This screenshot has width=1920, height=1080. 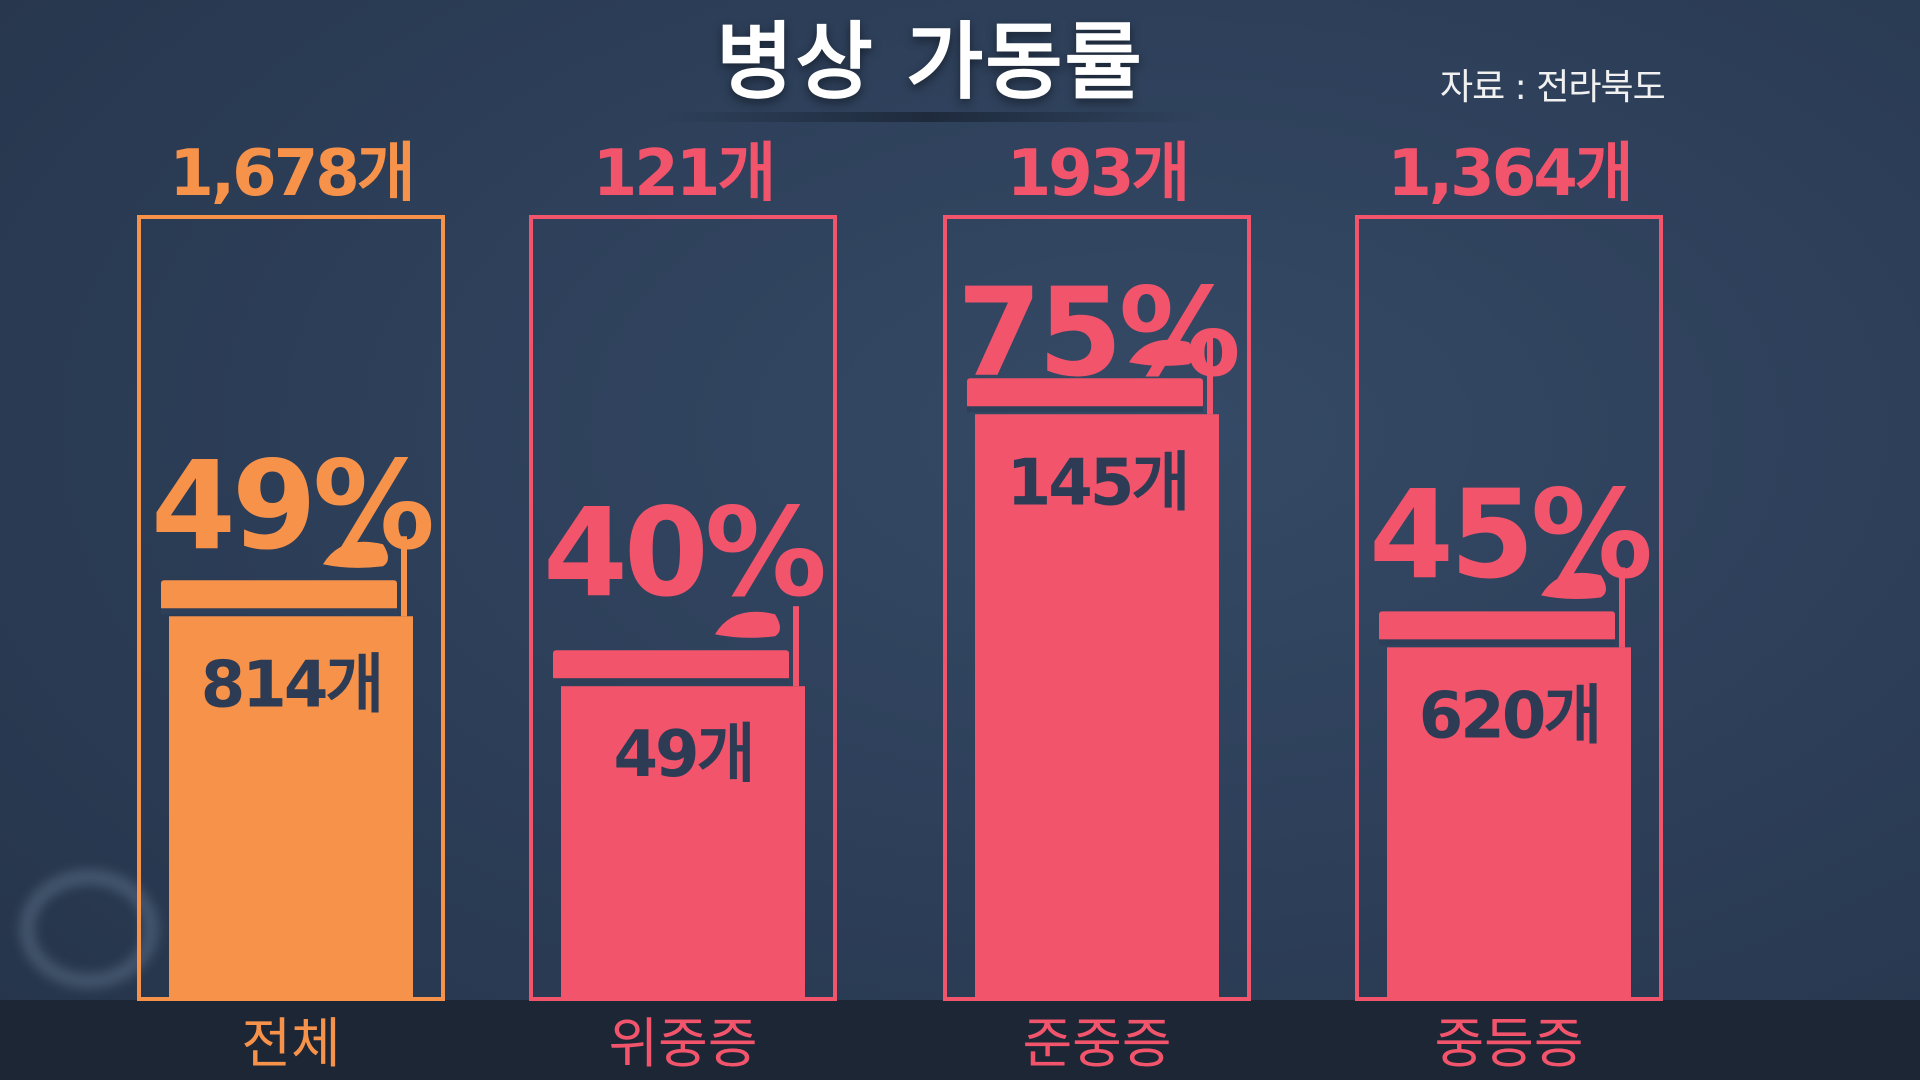 What do you see at coordinates (290, 1043) in the screenshot?
I see `category-label: 전체` at bounding box center [290, 1043].